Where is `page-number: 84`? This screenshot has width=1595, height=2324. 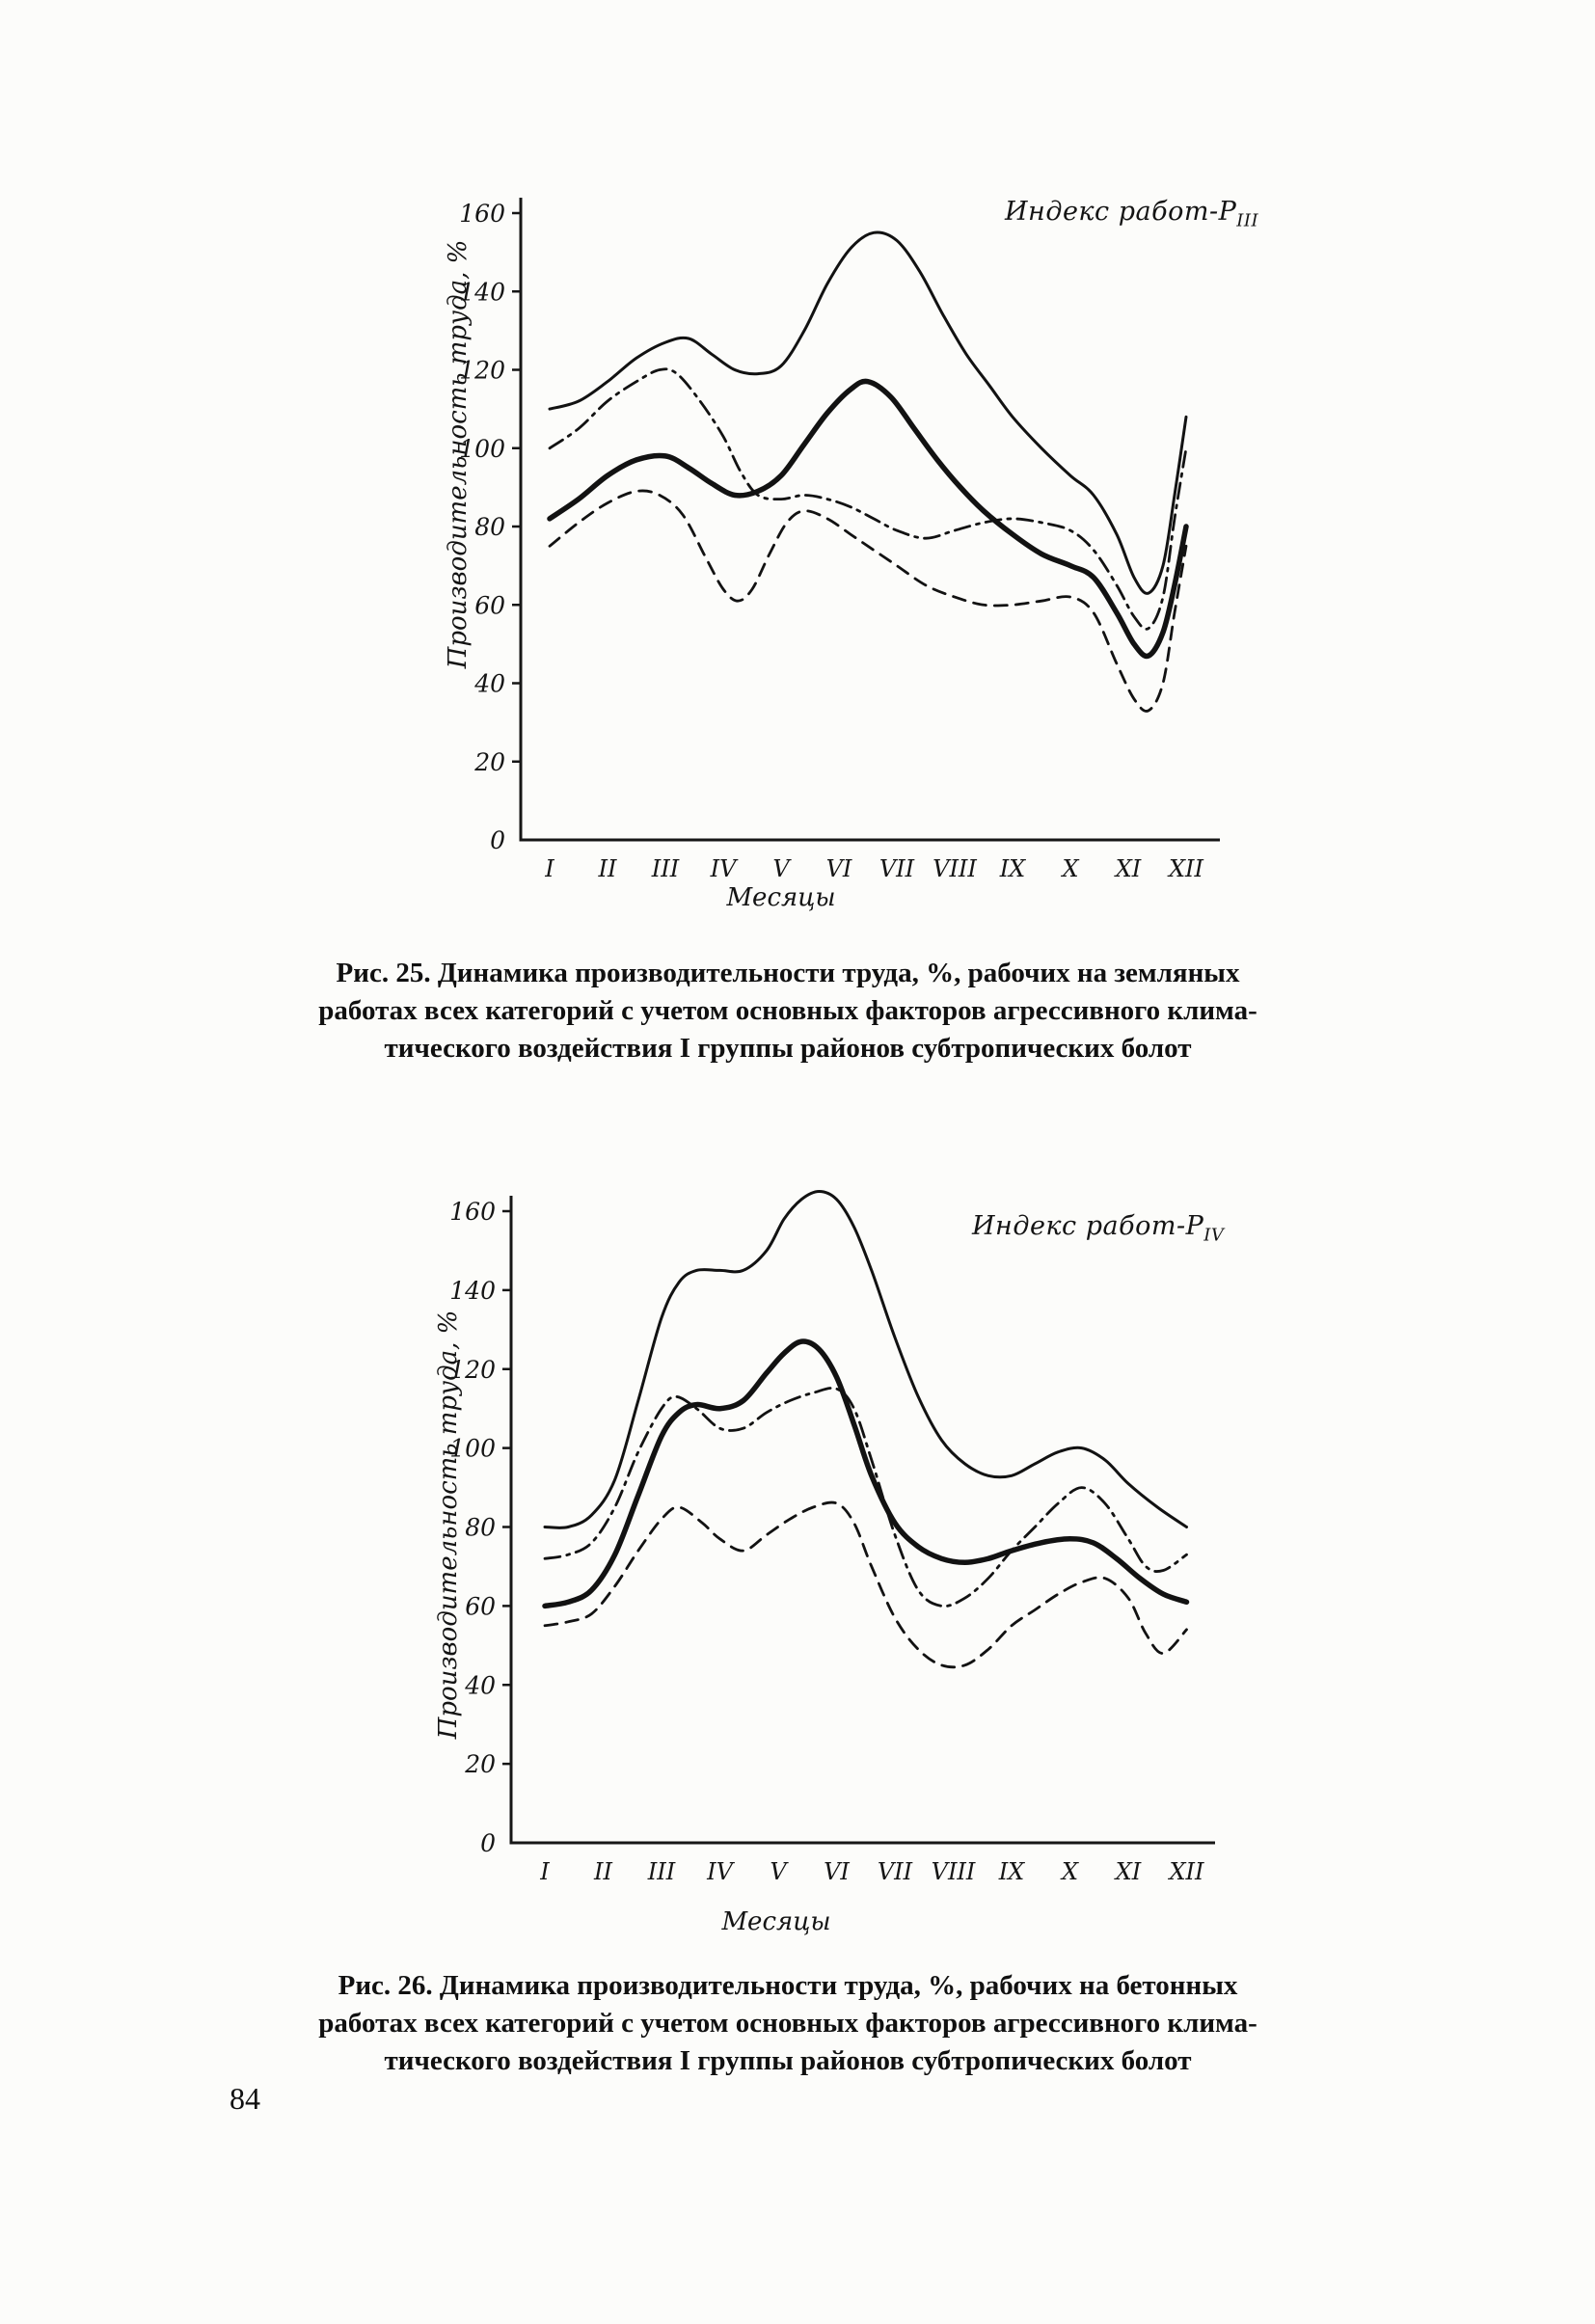
page-number: 84 is located at coordinates (245, 2099).